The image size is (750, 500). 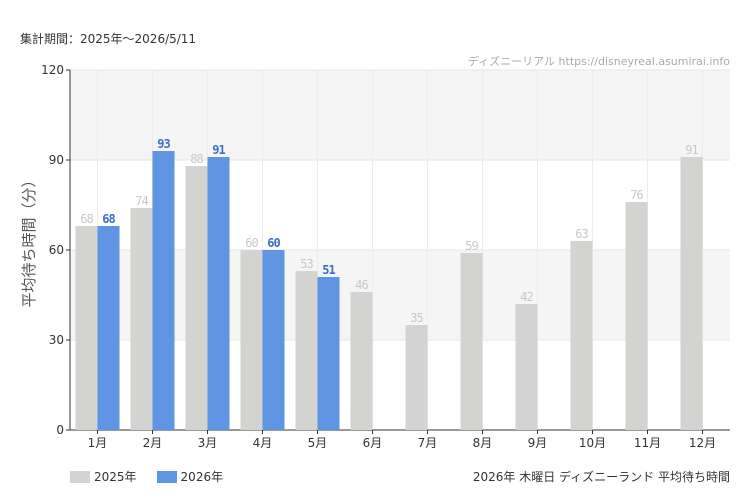 I want to click on legend: 2025年 2026年, so click(x=146, y=476).